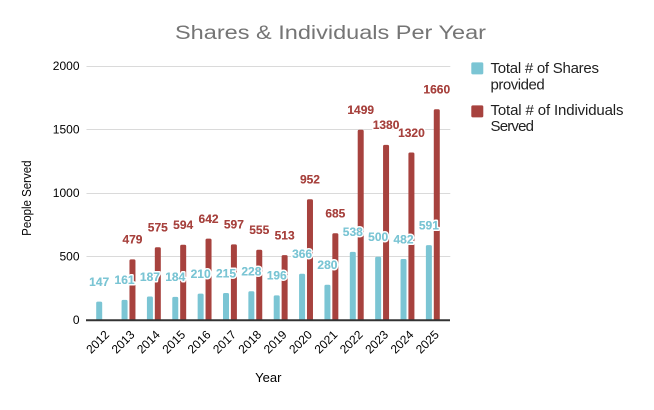 The image size is (654, 410). Describe the element at coordinates (209, 219) in the screenshot. I see `svg-text: 642` at that location.